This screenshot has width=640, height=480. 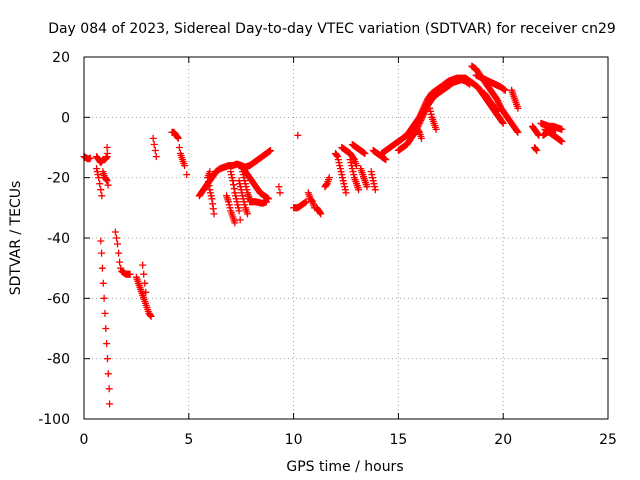 What do you see at coordinates (294, 440) in the screenshot?
I see `x-tick-label: 10` at bounding box center [294, 440].